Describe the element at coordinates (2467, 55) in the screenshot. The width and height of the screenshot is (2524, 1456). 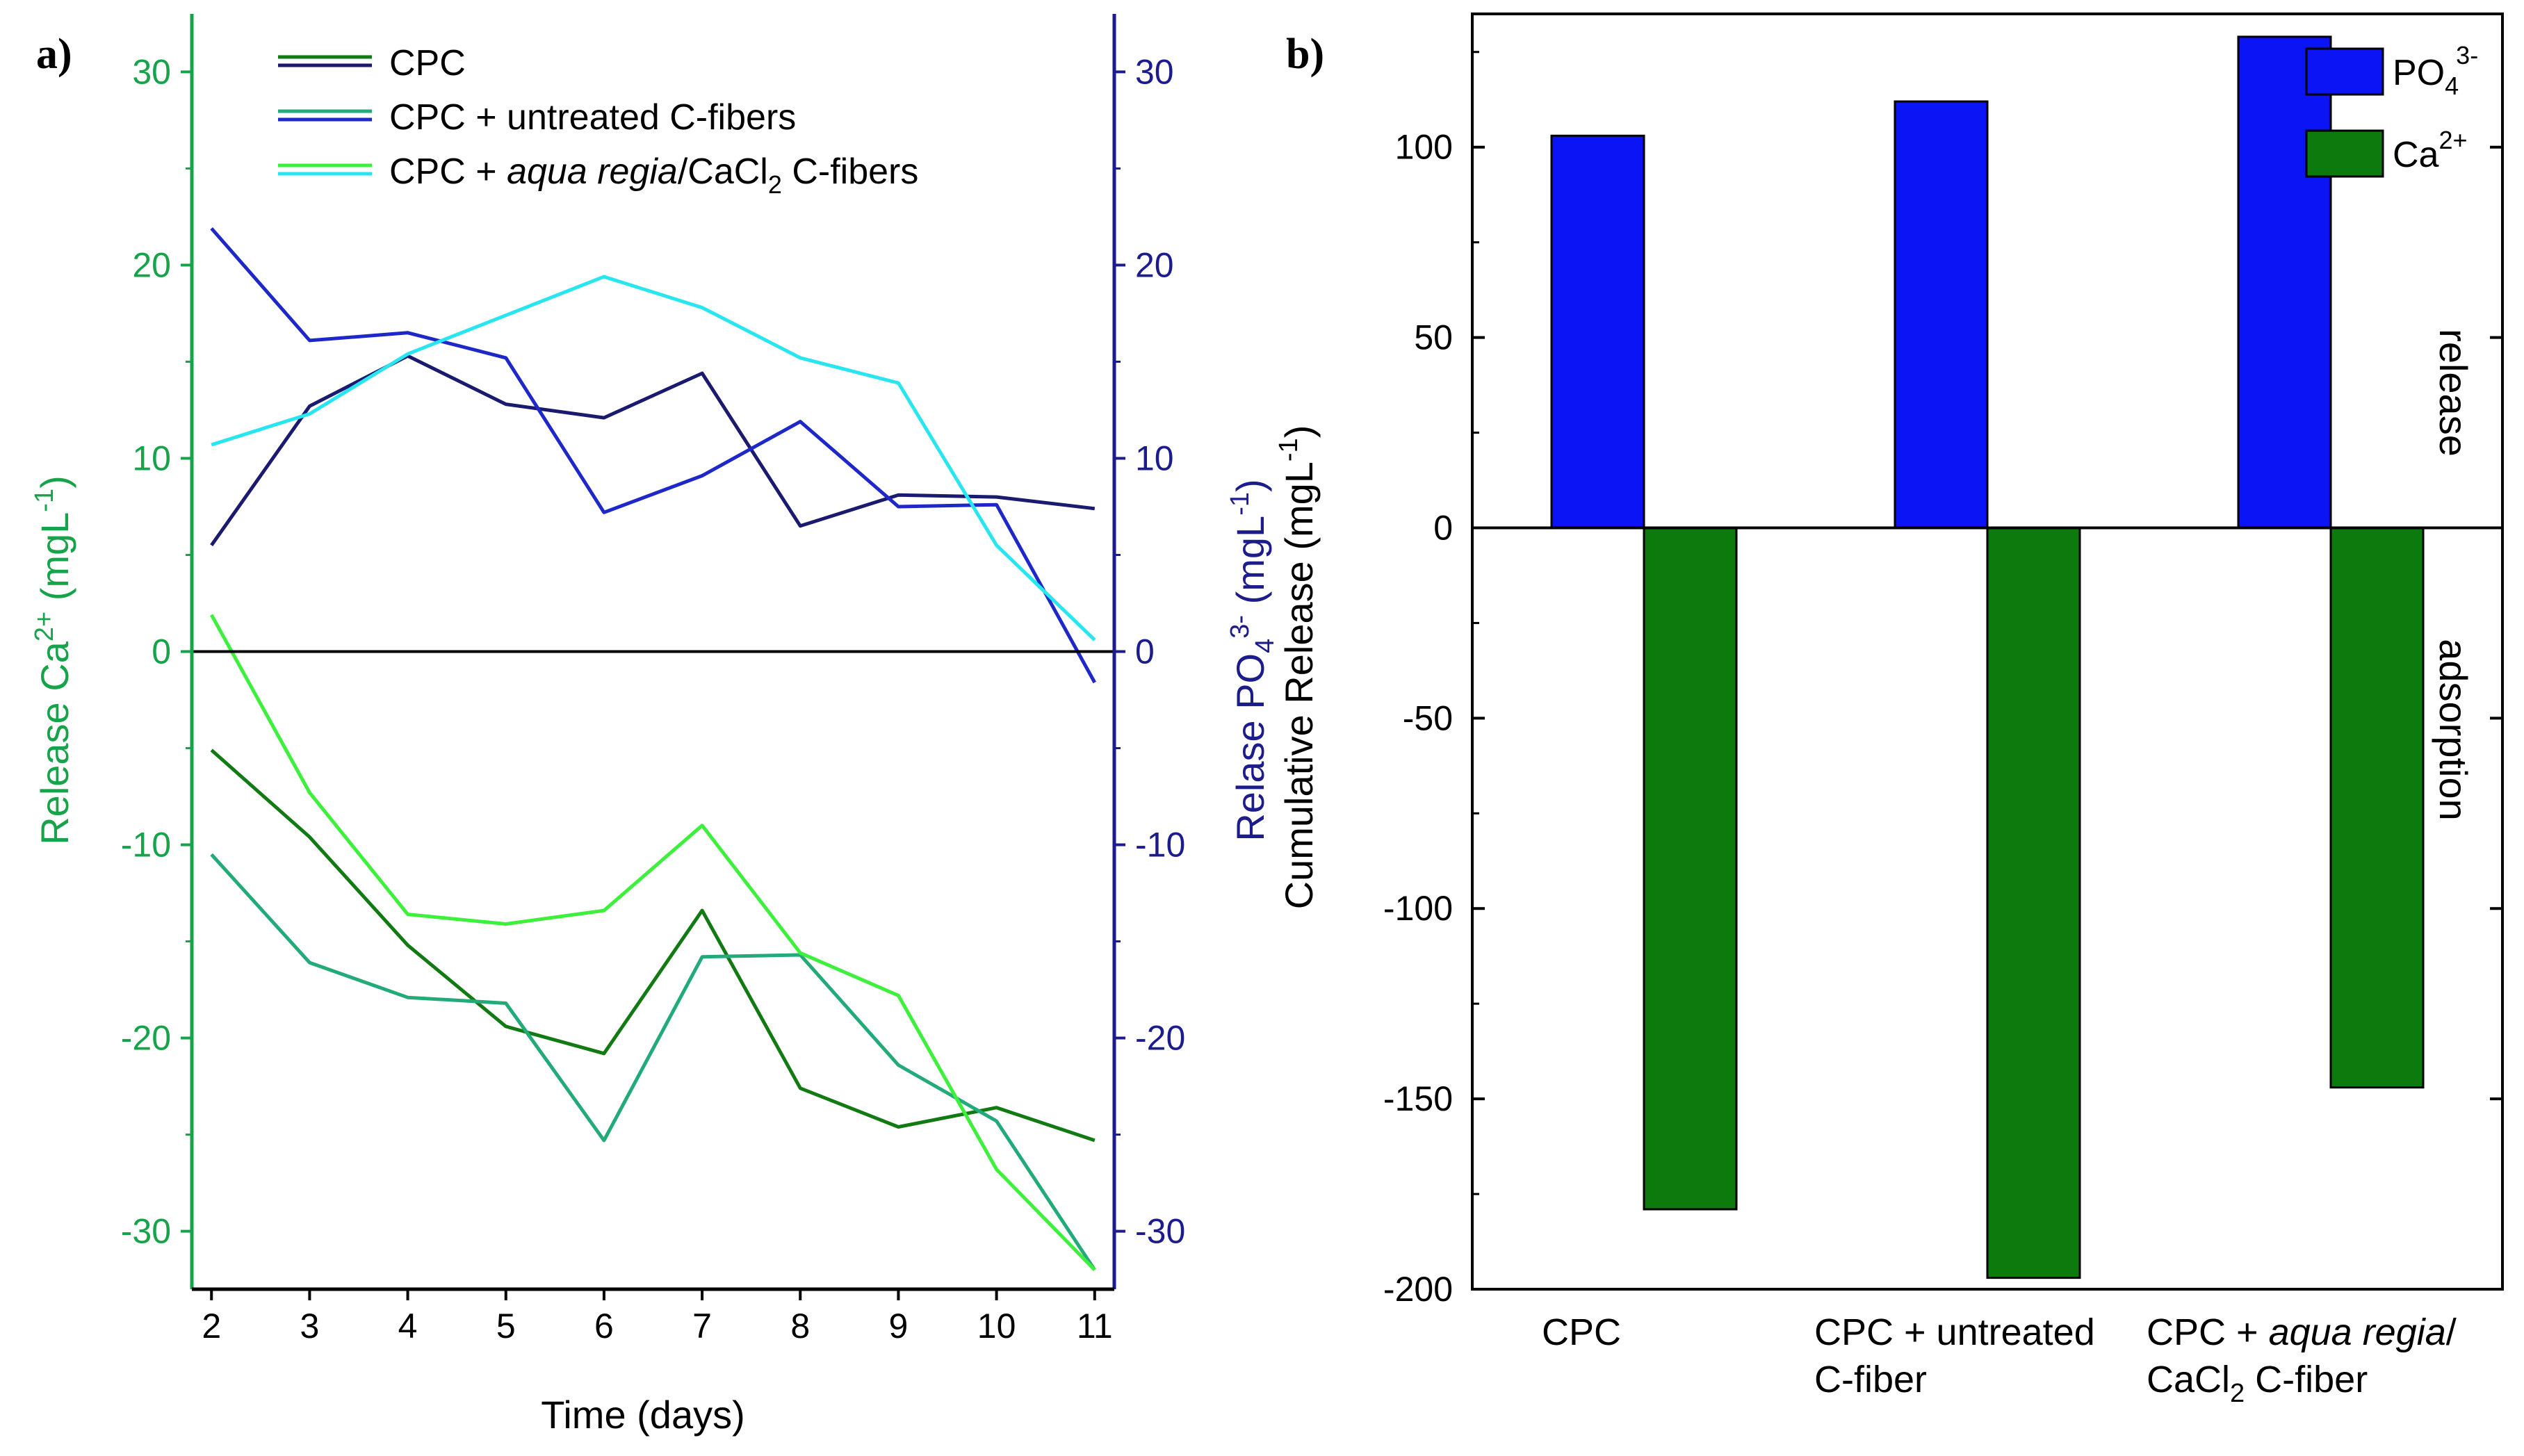
I see `legend-sup: 3-` at that location.